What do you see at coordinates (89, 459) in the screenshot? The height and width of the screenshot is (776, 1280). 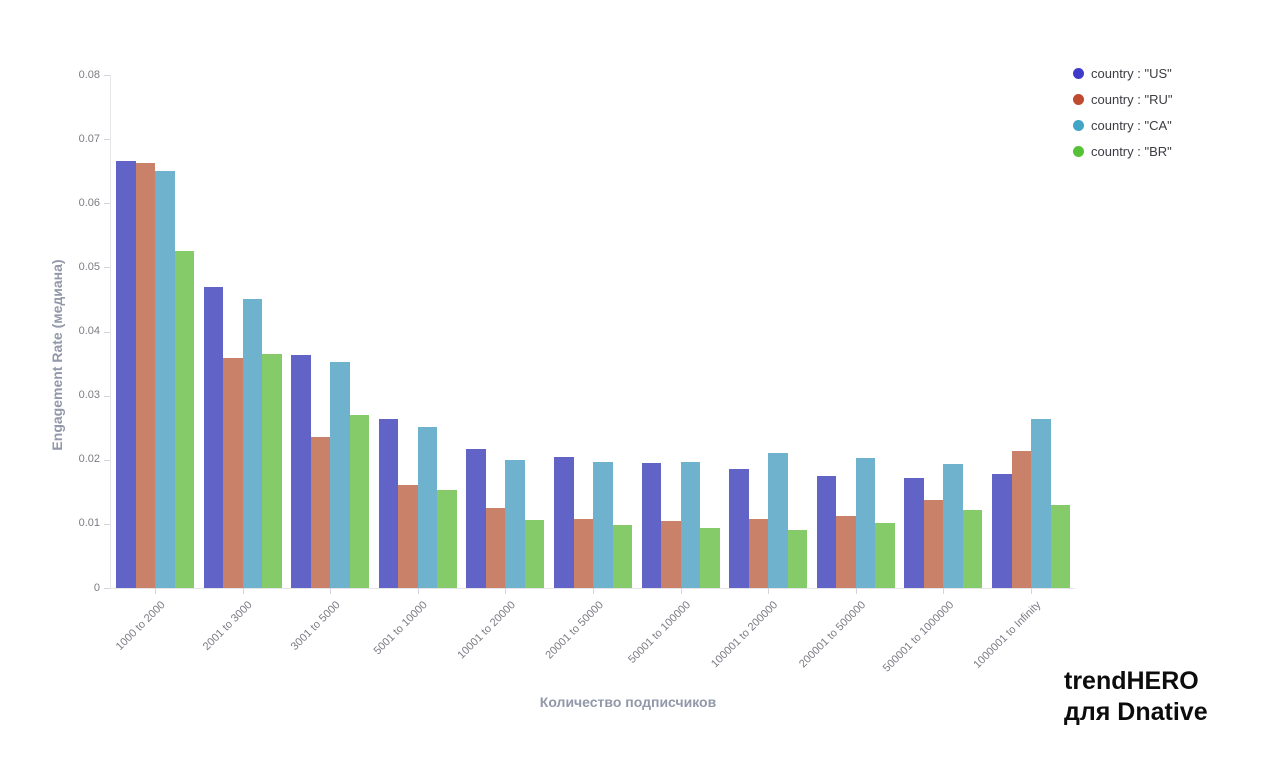 I see `y-tick-label: 0.02` at bounding box center [89, 459].